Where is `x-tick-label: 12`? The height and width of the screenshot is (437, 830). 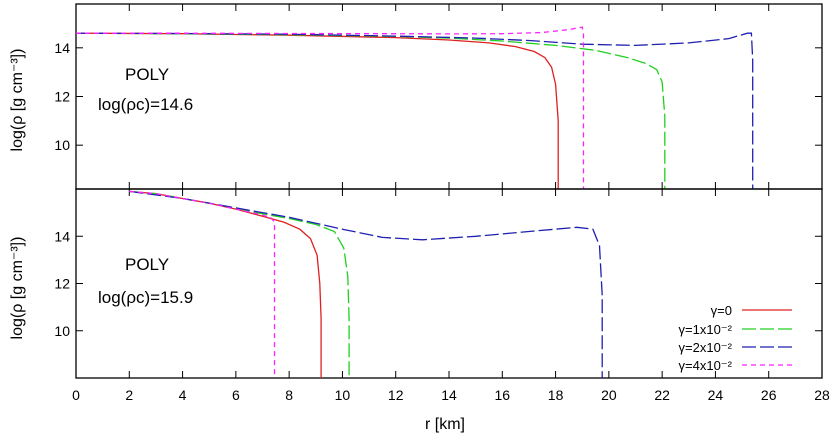 x-tick-label: 12 is located at coordinates (396, 395).